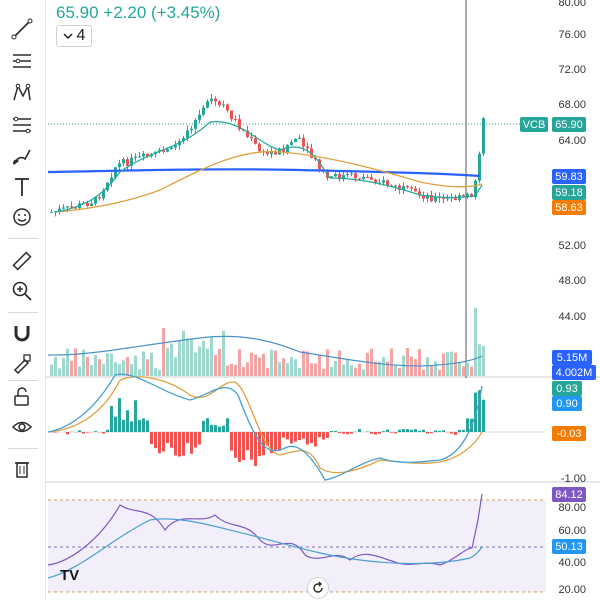 The width and height of the screenshot is (600, 600). What do you see at coordinates (572, 246) in the screenshot?
I see `axis-tick: 52.00` at bounding box center [572, 246].